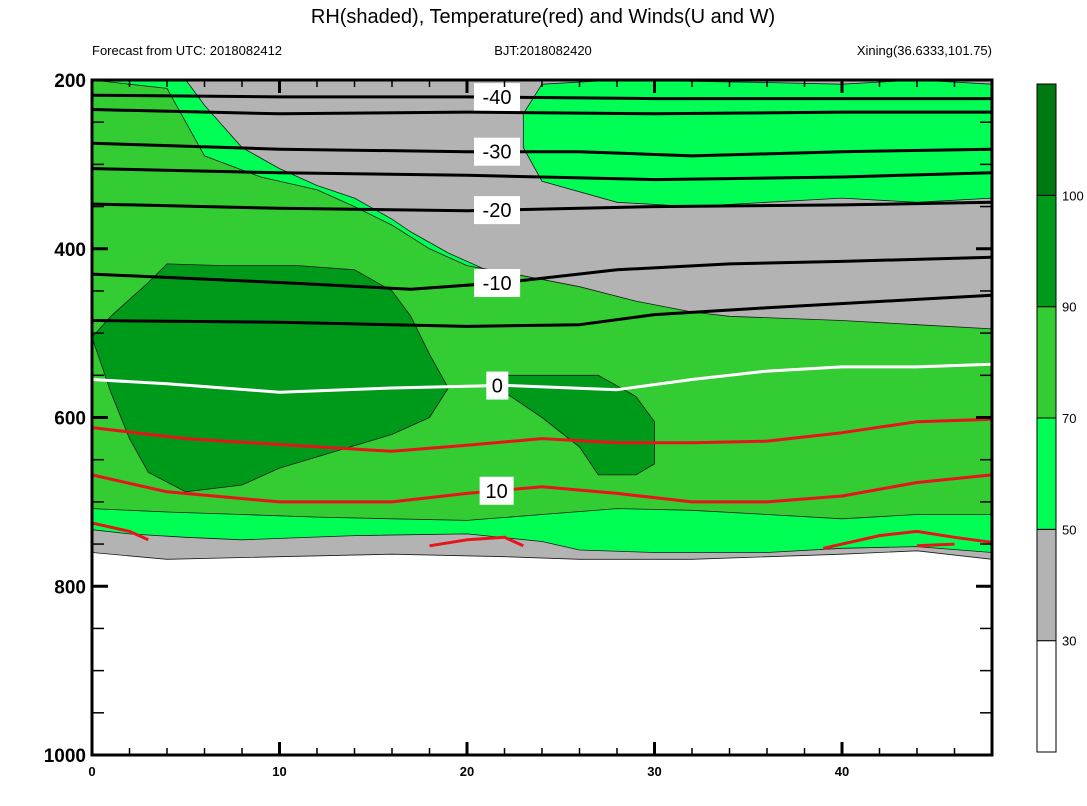 The height and width of the screenshot is (806, 1087). What do you see at coordinates (1069, 529) in the screenshot?
I see `colorbar-label-1: 50` at bounding box center [1069, 529].